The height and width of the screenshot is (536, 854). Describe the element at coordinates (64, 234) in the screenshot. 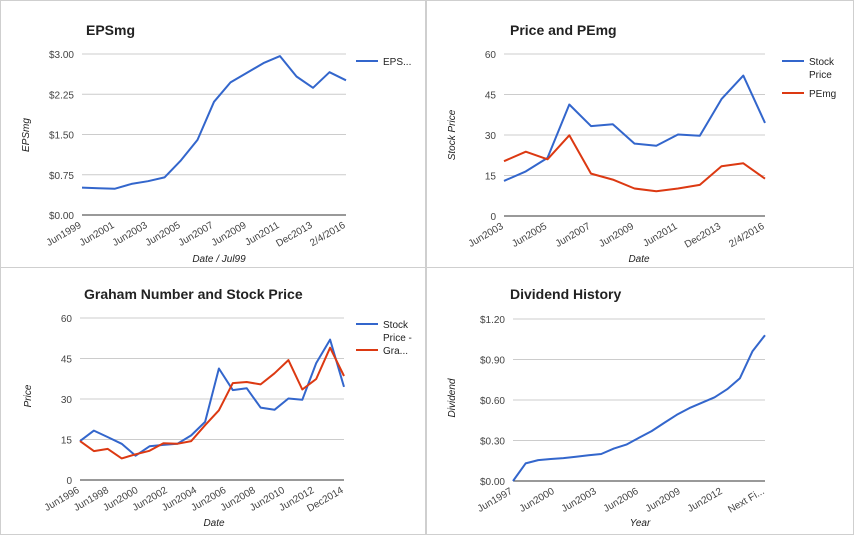

I see `x-tick-label: Jun1999` at that location.